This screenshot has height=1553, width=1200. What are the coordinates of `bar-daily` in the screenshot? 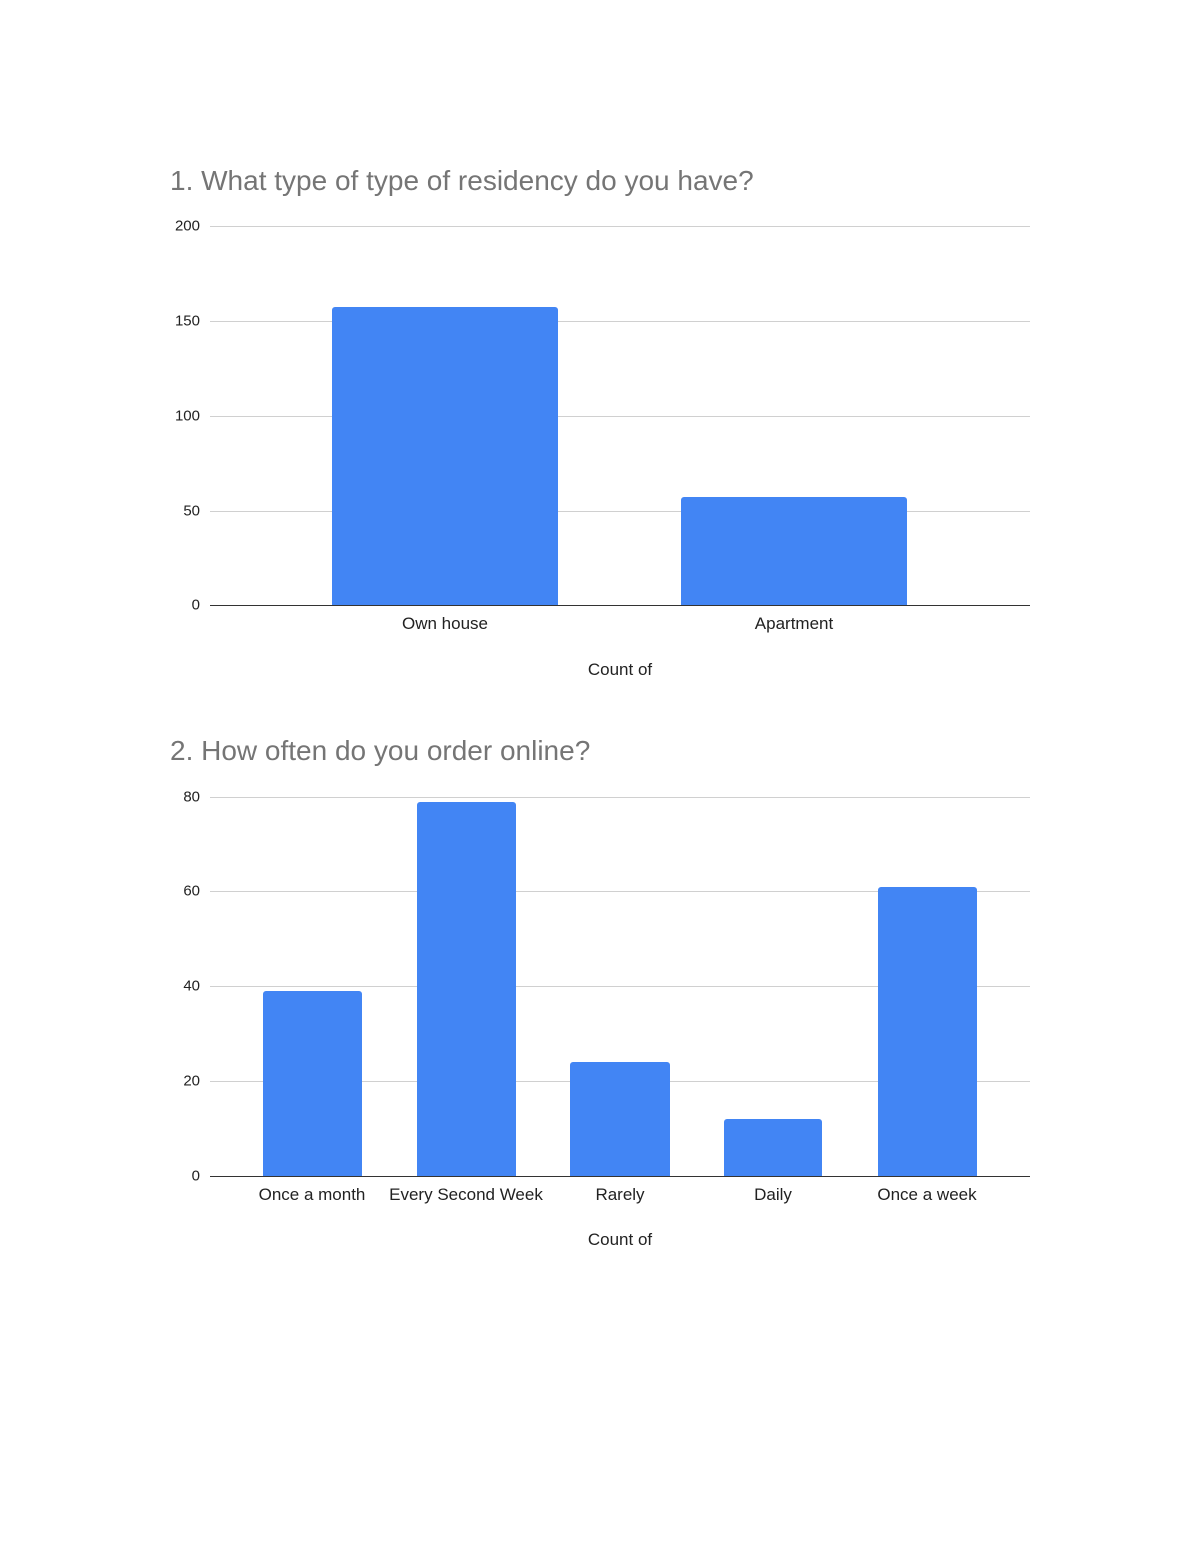 It's located at (773, 1147).